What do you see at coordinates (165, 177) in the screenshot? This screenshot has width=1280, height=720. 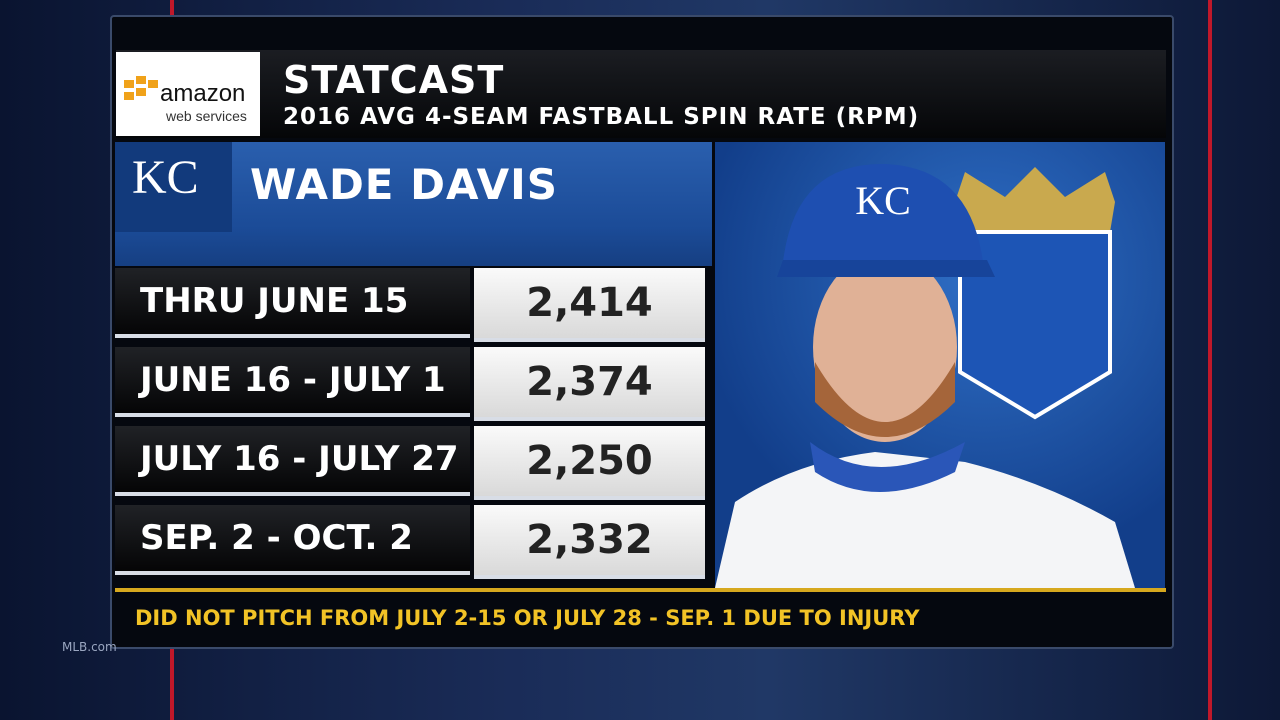 I see `team-logo: KC` at bounding box center [165, 177].